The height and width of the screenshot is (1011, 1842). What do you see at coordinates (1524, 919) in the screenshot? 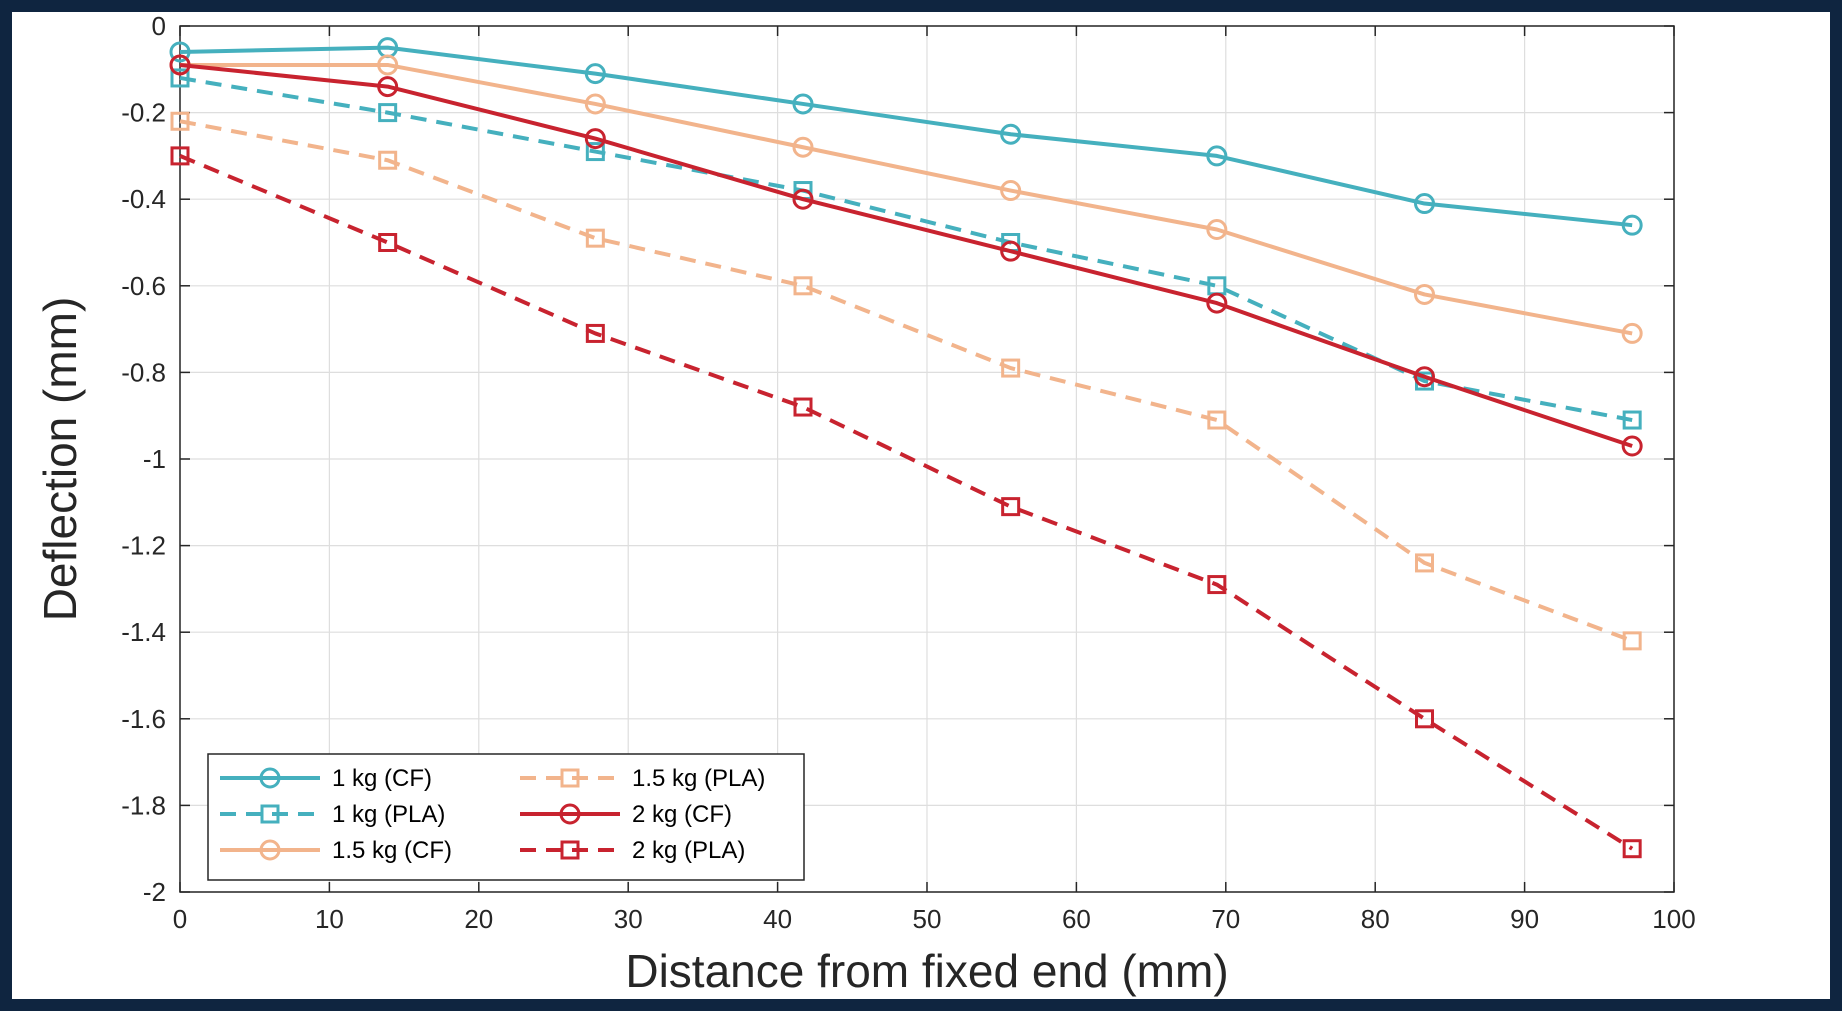
I see `x-tick-label: 90` at bounding box center [1524, 919].